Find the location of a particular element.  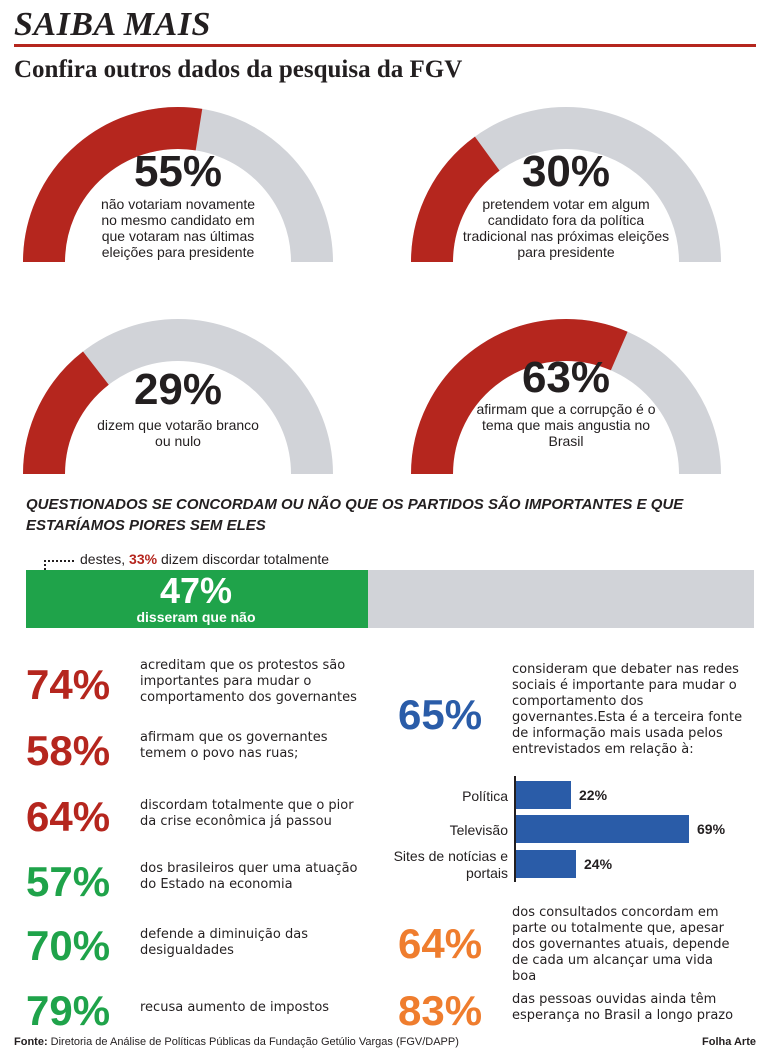

parties-bar-track: 47% disseram que não is located at coordinates (390, 599).